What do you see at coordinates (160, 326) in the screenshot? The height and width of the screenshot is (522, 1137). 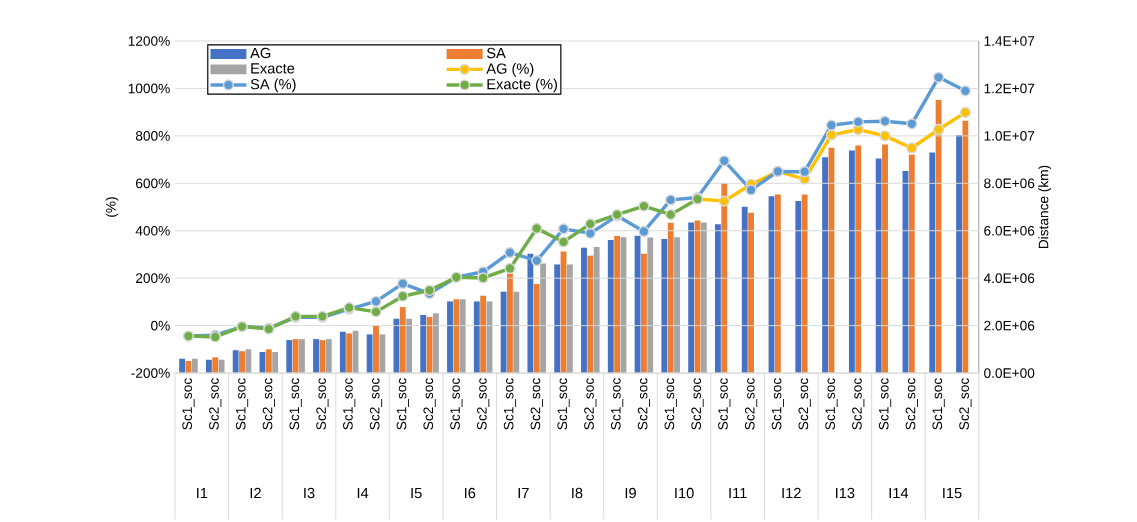 I see `y-tick-label: 0%` at bounding box center [160, 326].